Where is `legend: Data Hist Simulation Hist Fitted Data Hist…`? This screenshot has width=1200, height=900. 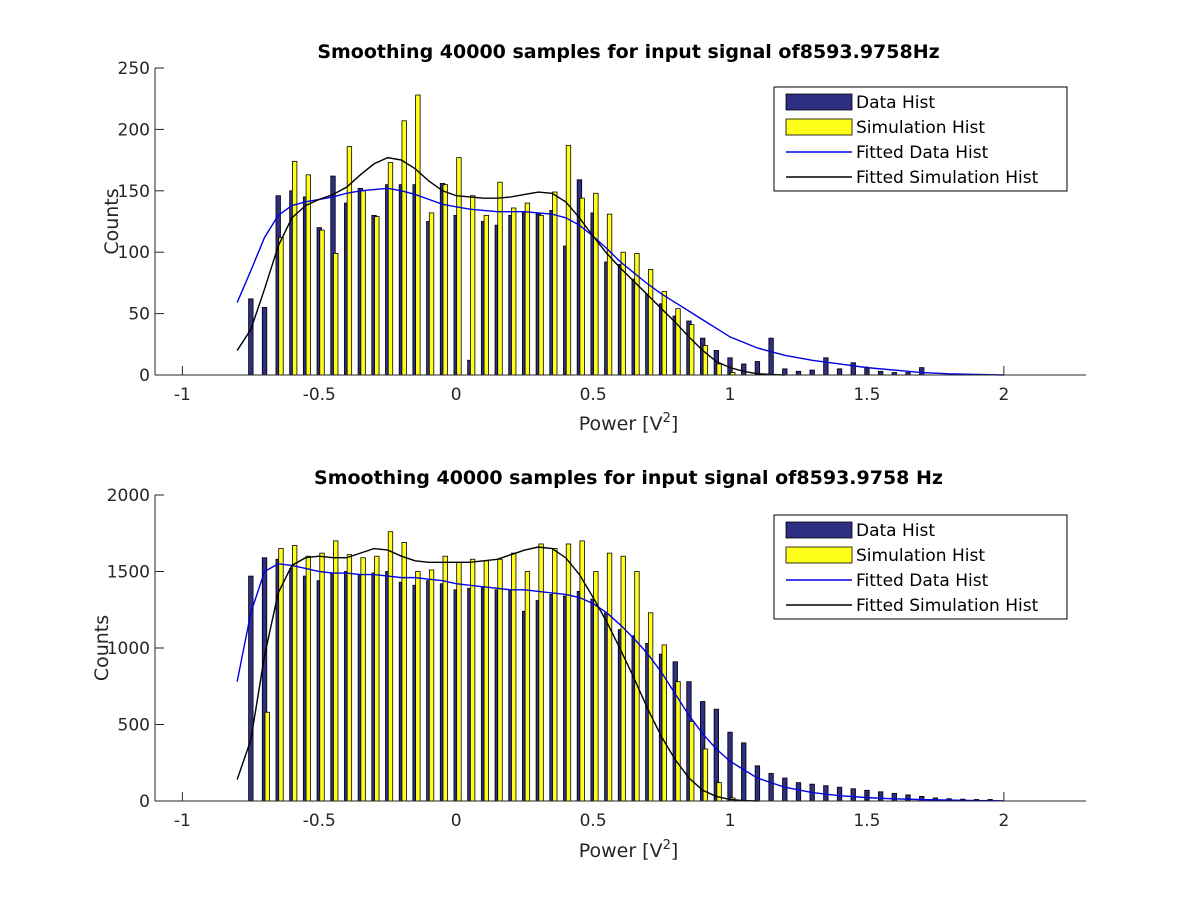 legend: Data Hist Simulation Hist Fitted Data Hist… is located at coordinates (920, 139).